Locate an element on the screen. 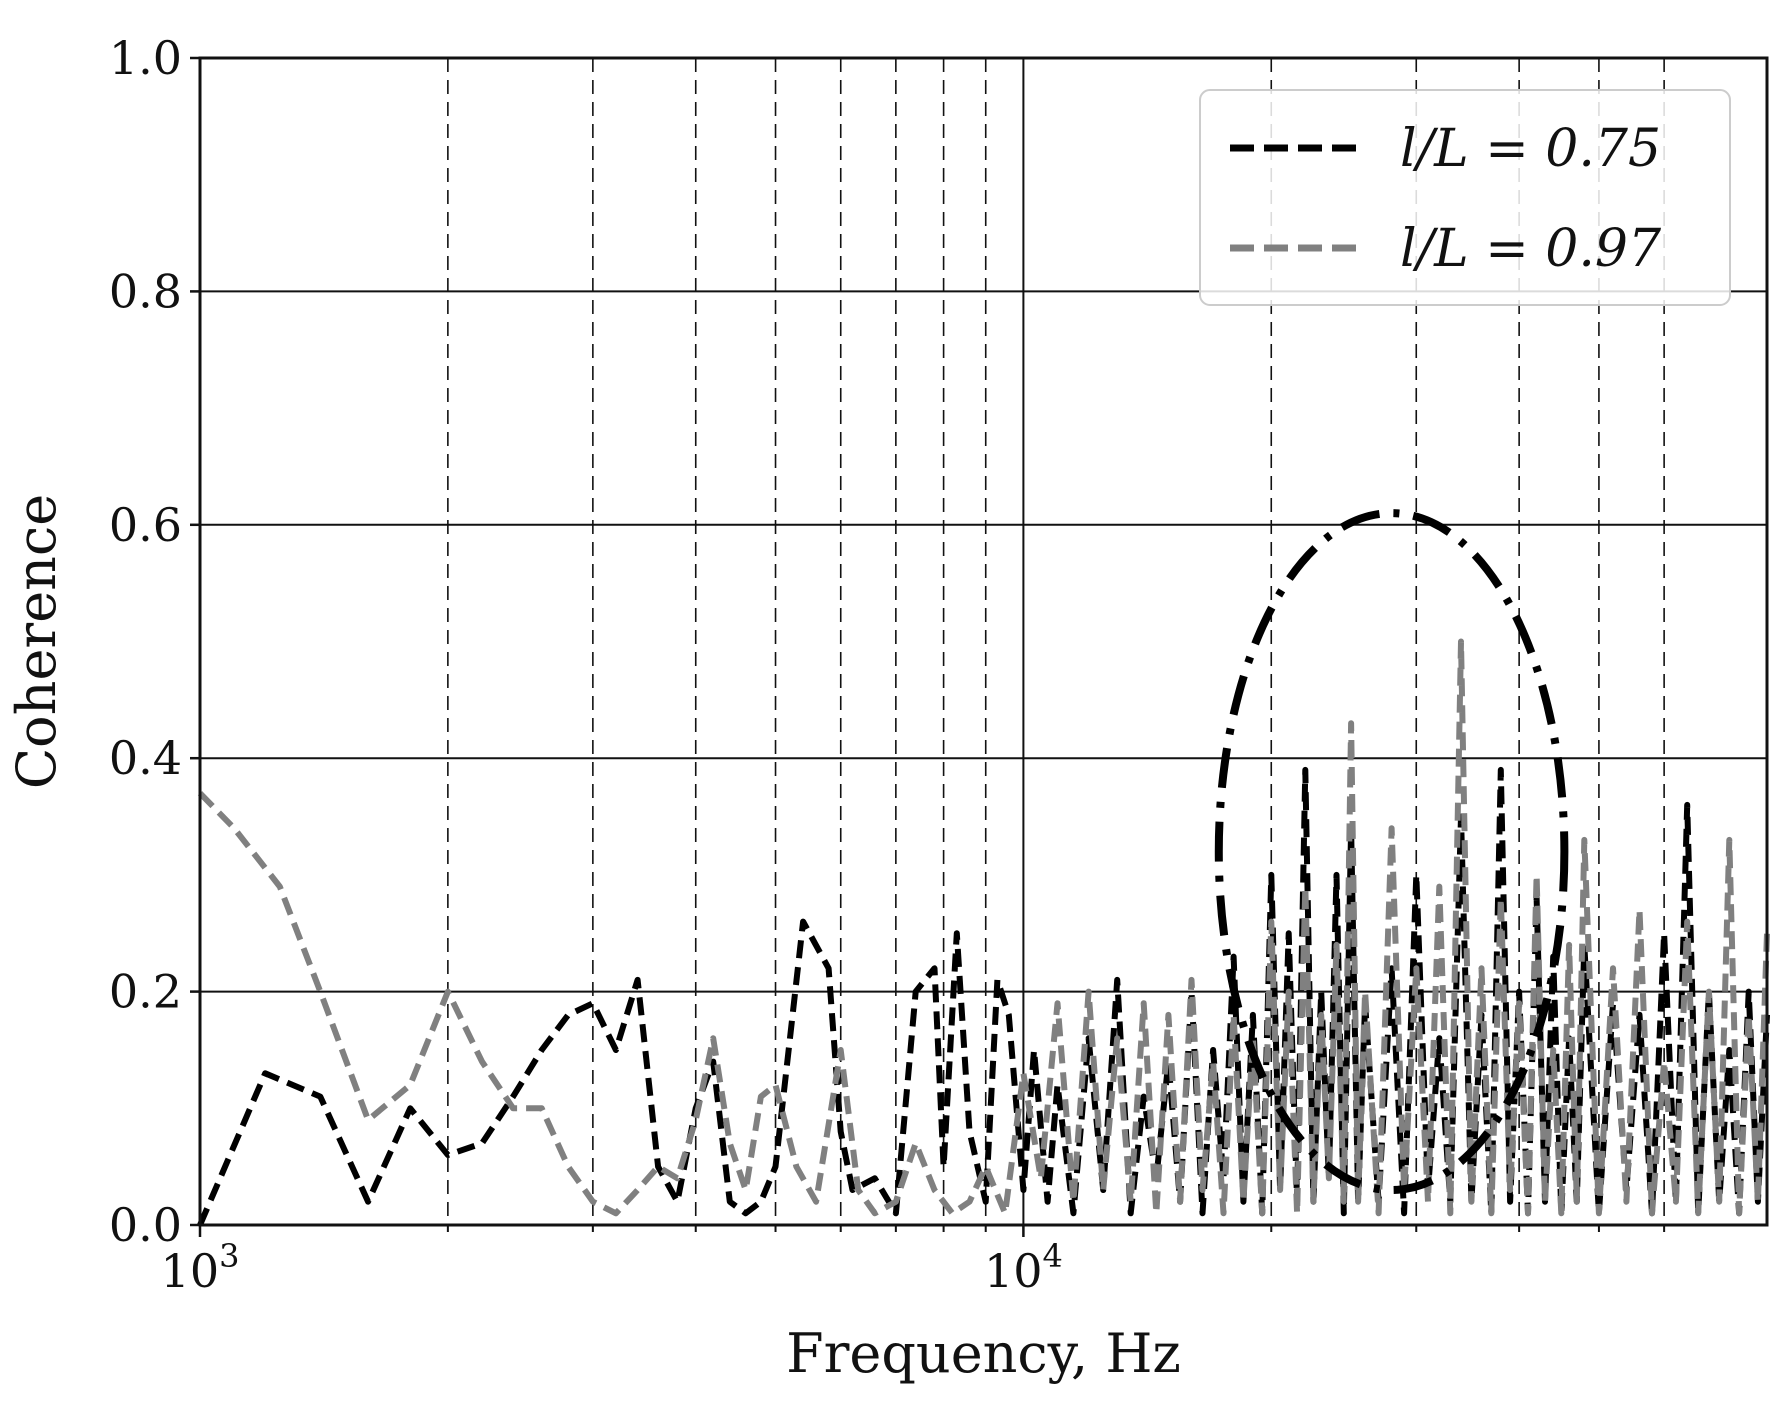  y-tick-label: 0.8 is located at coordinates (145, 291).